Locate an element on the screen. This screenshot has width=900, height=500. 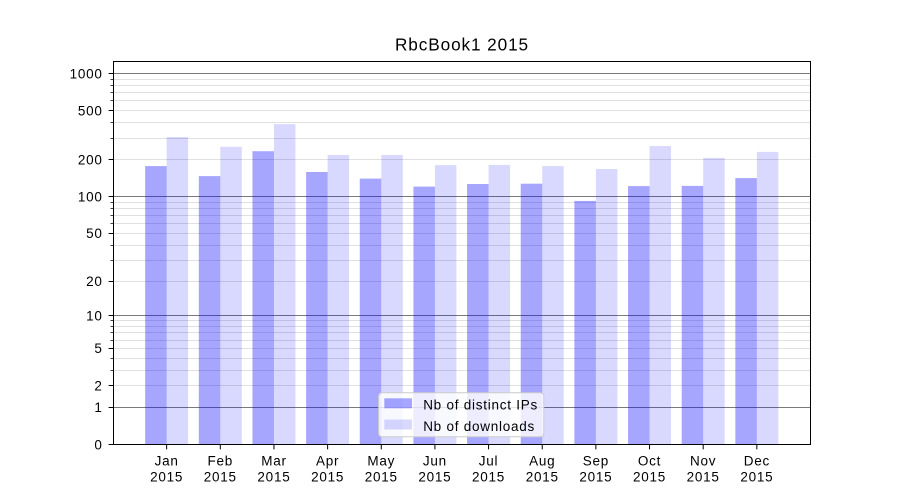
svg-text: 5 is located at coordinates (98, 348).